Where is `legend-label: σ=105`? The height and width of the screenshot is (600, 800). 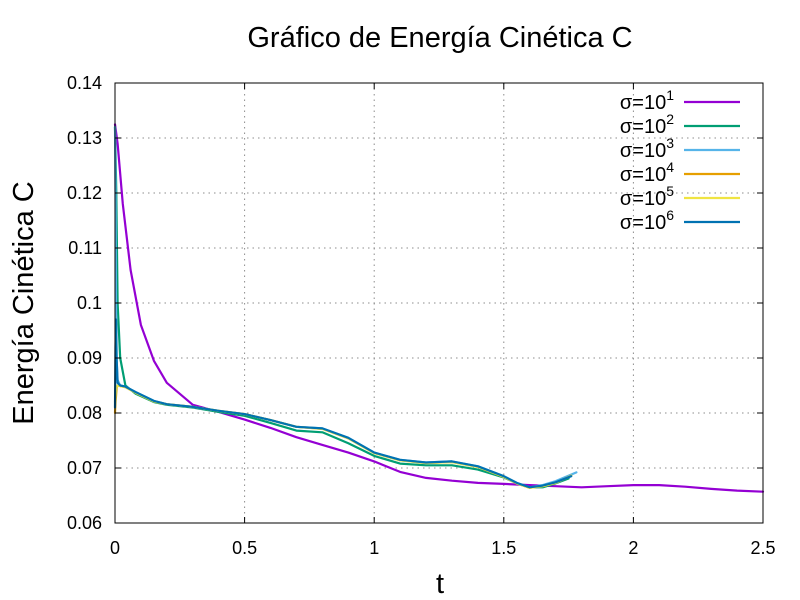 legend-label: σ=105 is located at coordinates (647, 196).